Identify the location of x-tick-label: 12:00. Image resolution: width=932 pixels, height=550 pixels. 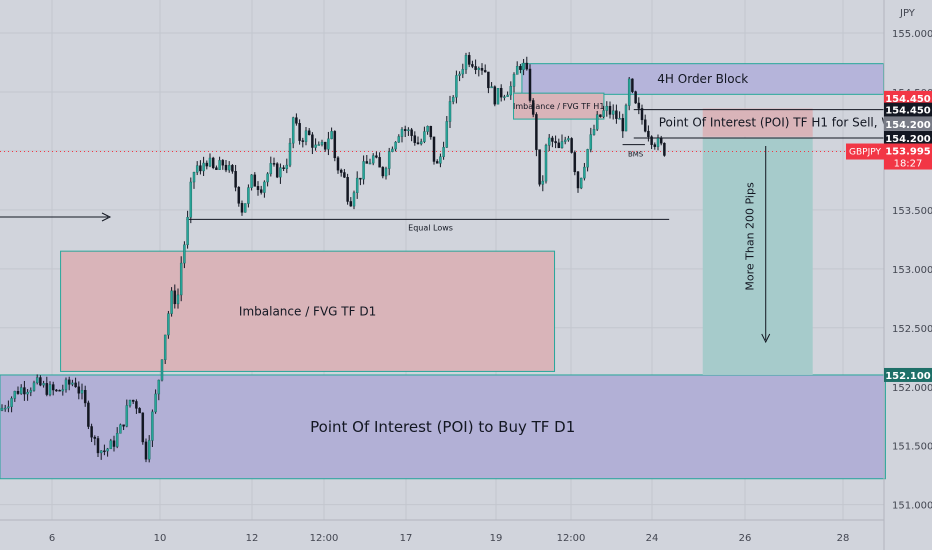
(571, 538).